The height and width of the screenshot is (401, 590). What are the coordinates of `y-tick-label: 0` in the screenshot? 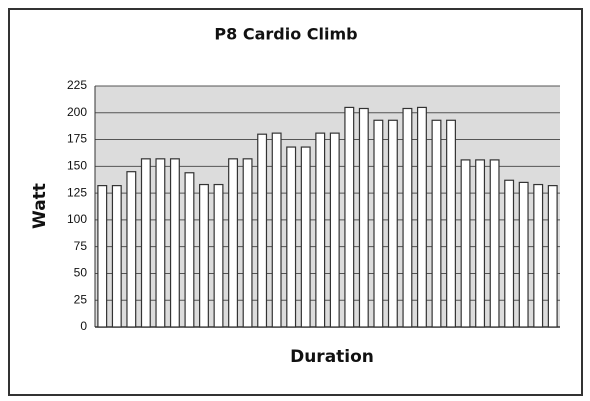 It's located at (83, 326).